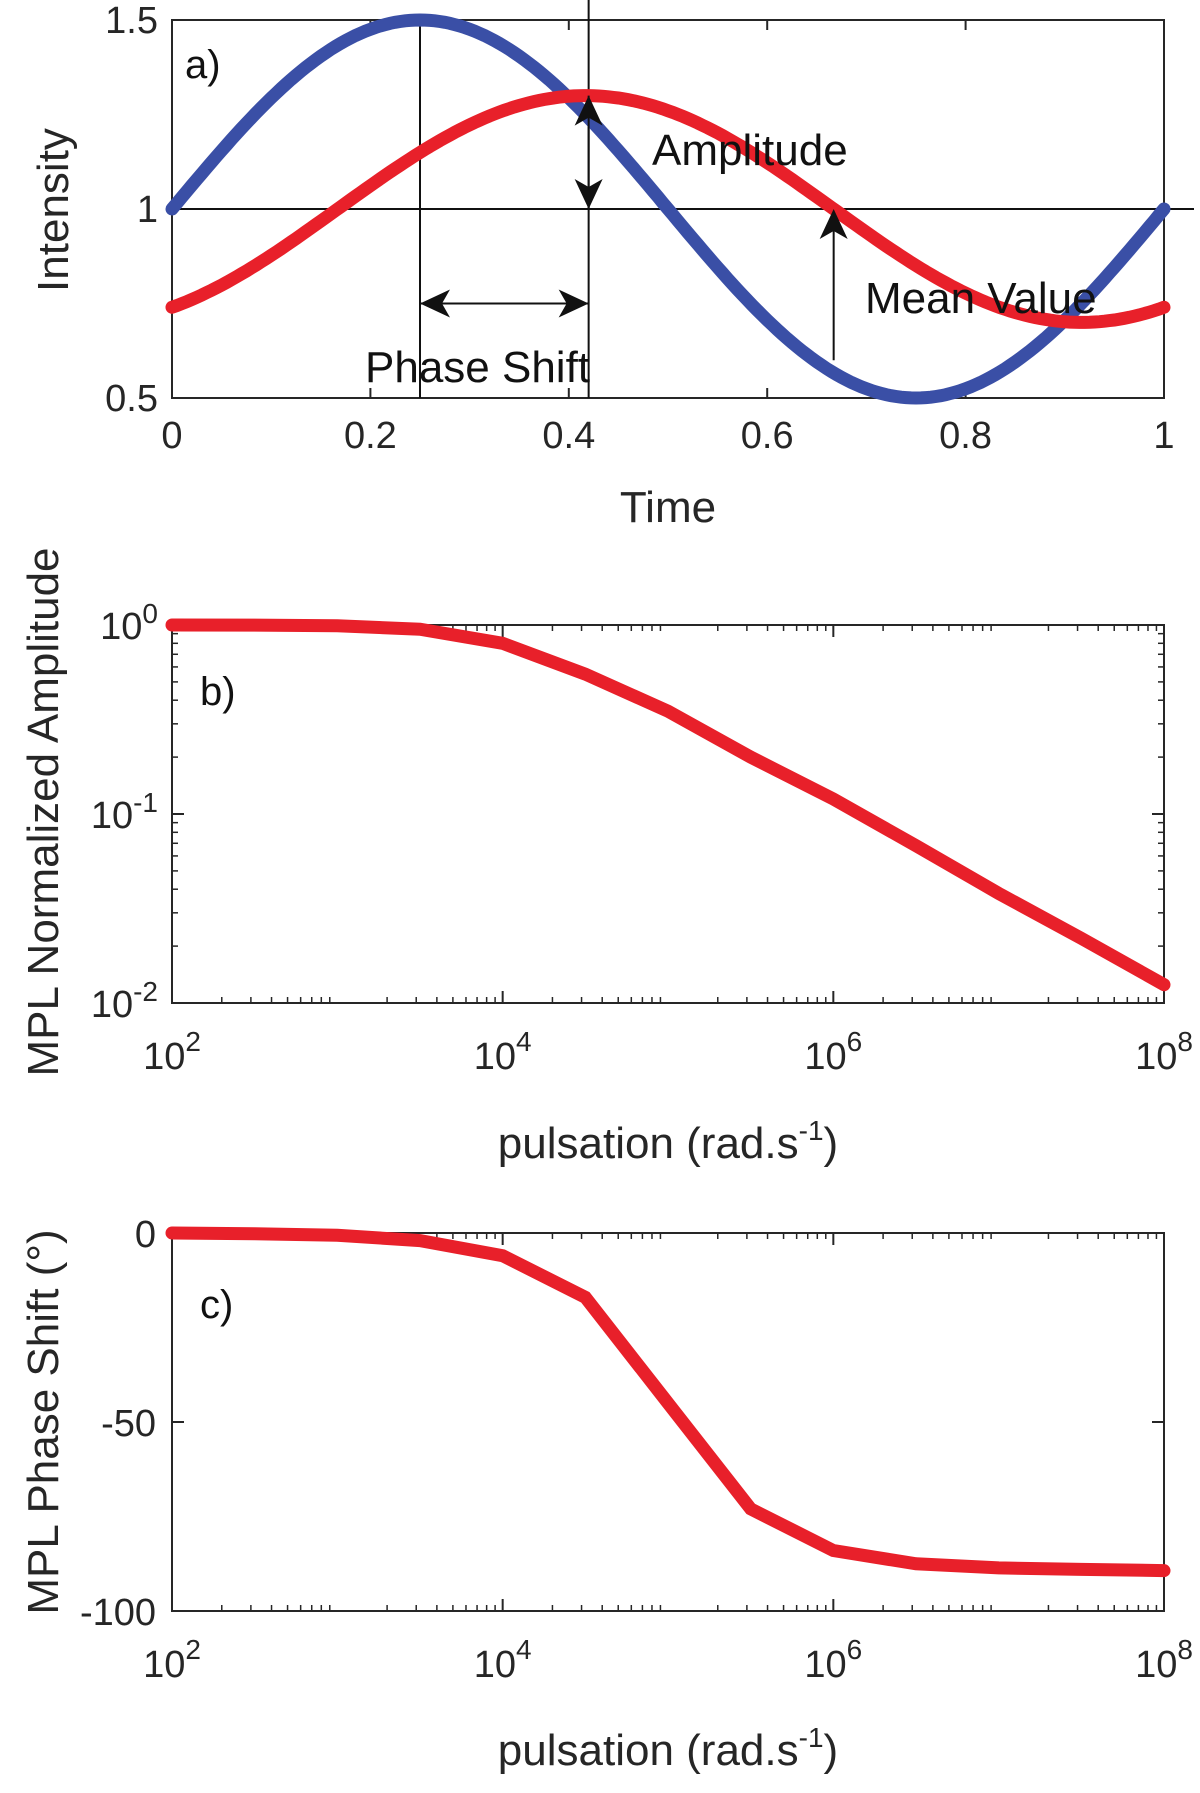  I want to click on y-tick-label: 0.5, so click(131, 399).